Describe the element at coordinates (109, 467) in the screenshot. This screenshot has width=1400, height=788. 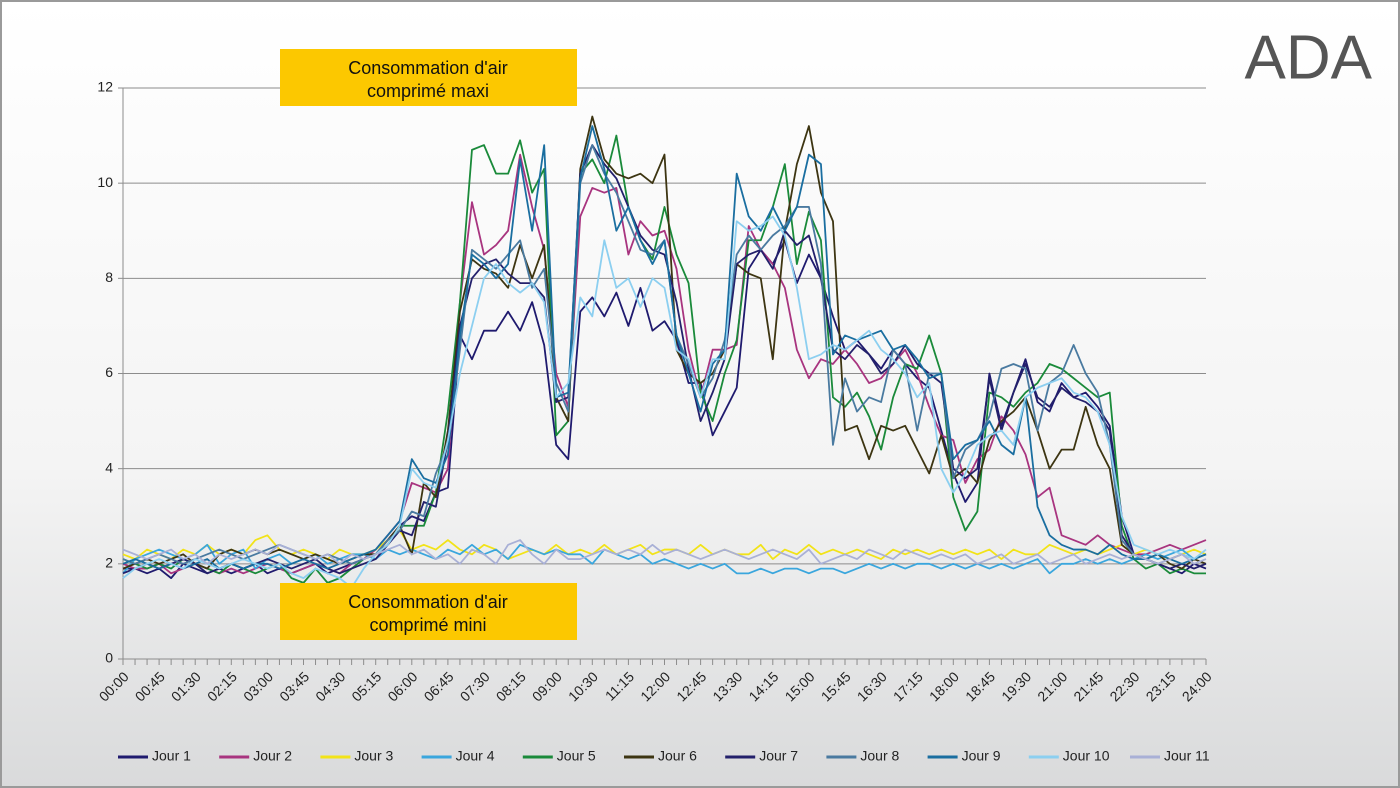
I see `y-tick-label: 4` at that location.